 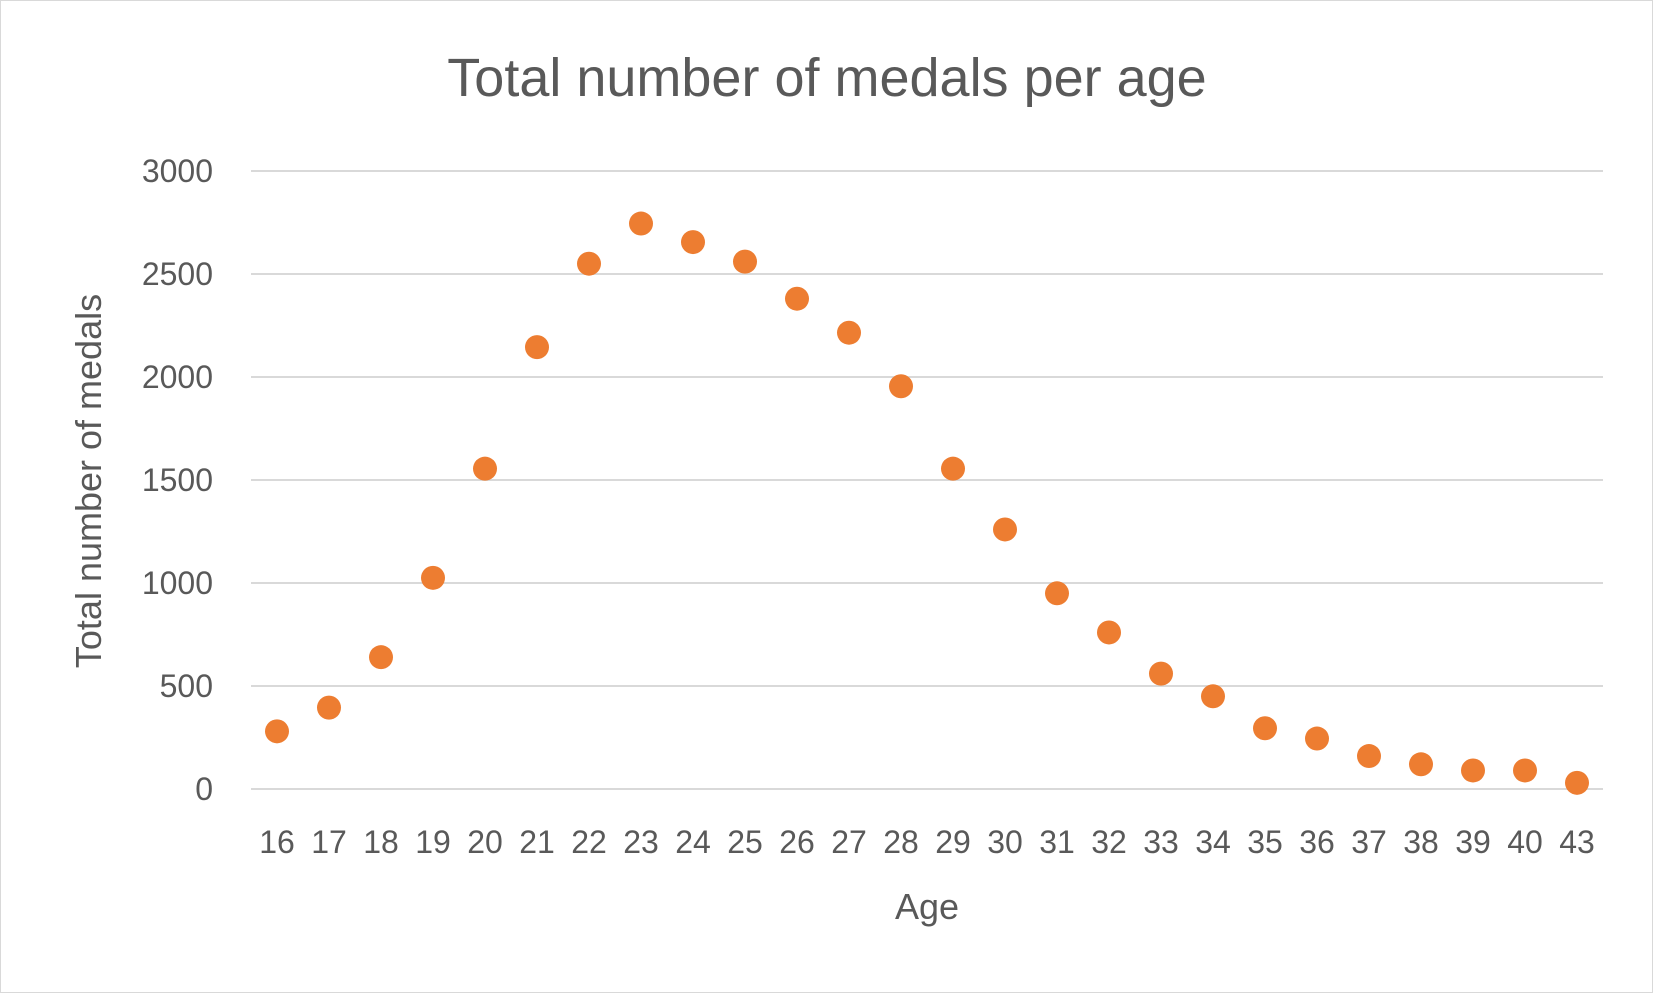 What do you see at coordinates (693, 842) in the screenshot?
I see `x-tick-label: 24` at bounding box center [693, 842].